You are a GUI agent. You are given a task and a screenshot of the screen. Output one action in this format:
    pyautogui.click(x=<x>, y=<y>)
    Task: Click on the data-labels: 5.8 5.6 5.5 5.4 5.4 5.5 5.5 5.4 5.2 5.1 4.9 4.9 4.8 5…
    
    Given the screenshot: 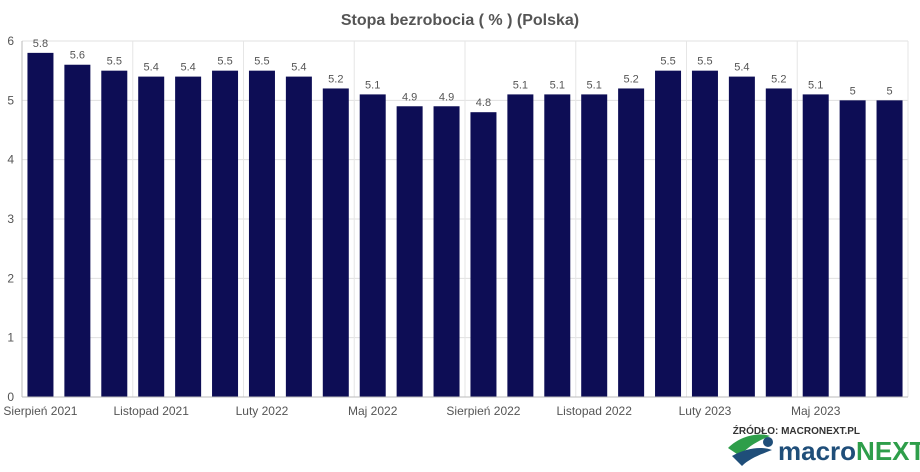 What is the action you would take?
    pyautogui.click(x=463, y=73)
    